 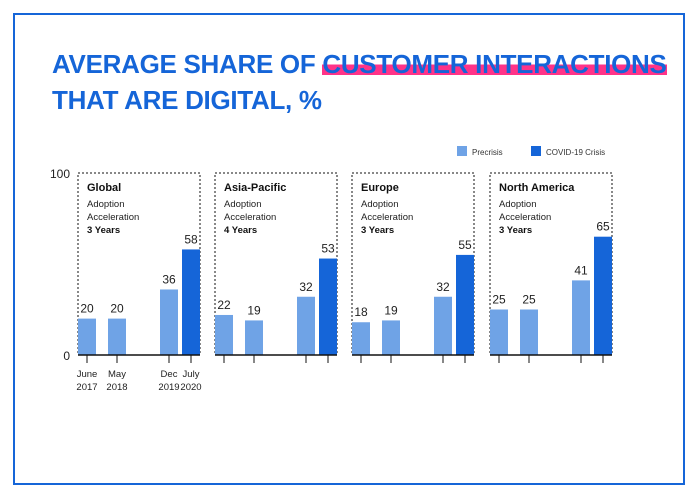 What do you see at coordinates (224, 305) in the screenshot?
I see `bar-value-label: 22` at bounding box center [224, 305].